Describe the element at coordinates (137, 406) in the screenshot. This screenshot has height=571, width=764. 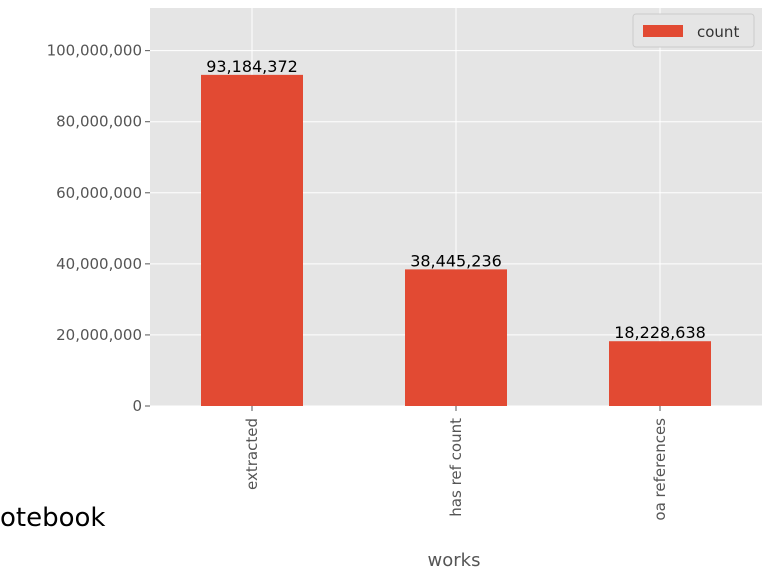
I see `y-tick-label: 0` at that location.